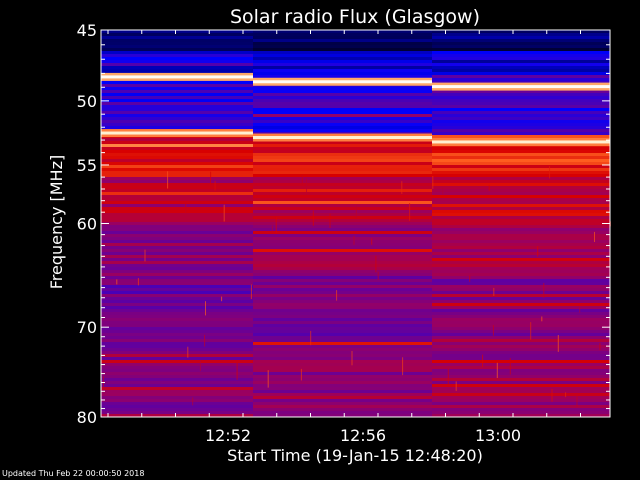 The height and width of the screenshot is (480, 640). What do you see at coordinates (87, 101) in the screenshot?
I see `y-tick-label: 50` at bounding box center [87, 101].